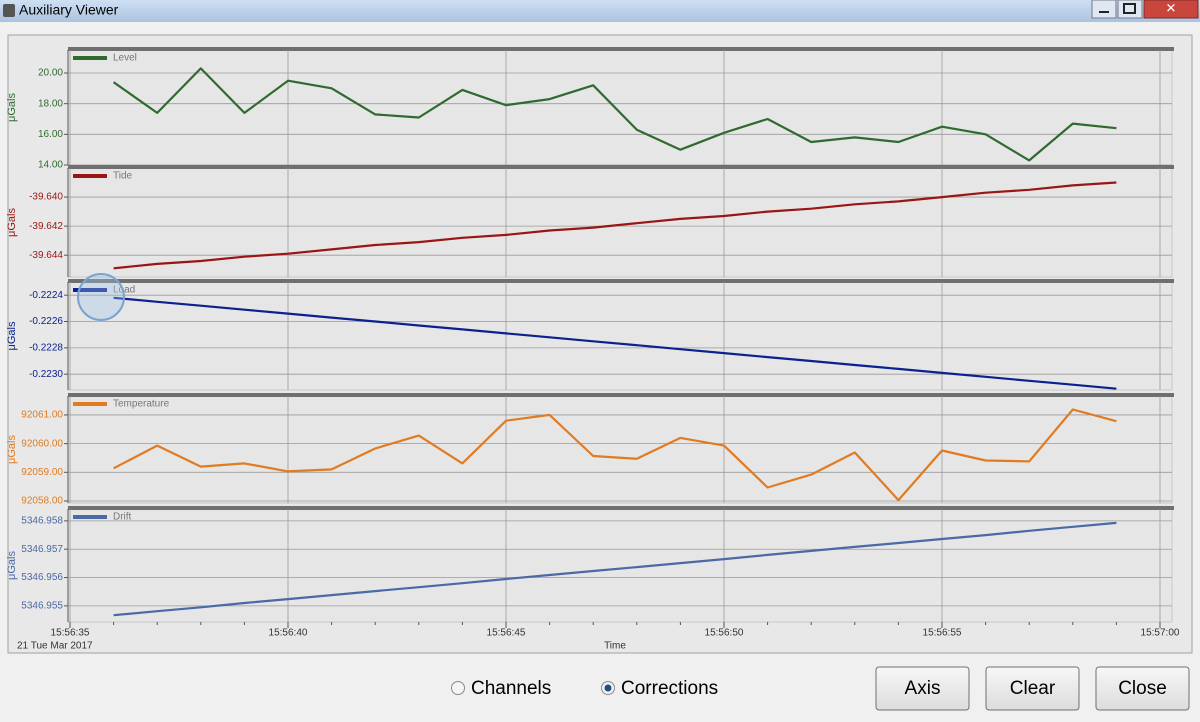 The width and height of the screenshot is (1200, 722). What do you see at coordinates (50, 165) in the screenshot?
I see `y-tick-label: 14.00` at bounding box center [50, 165].